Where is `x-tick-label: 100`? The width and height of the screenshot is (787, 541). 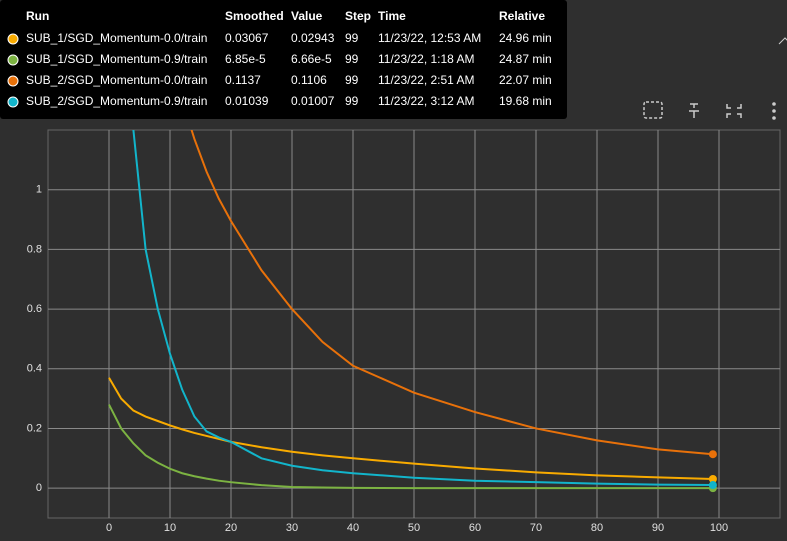
x-tick-label: 100 is located at coordinates (719, 528).